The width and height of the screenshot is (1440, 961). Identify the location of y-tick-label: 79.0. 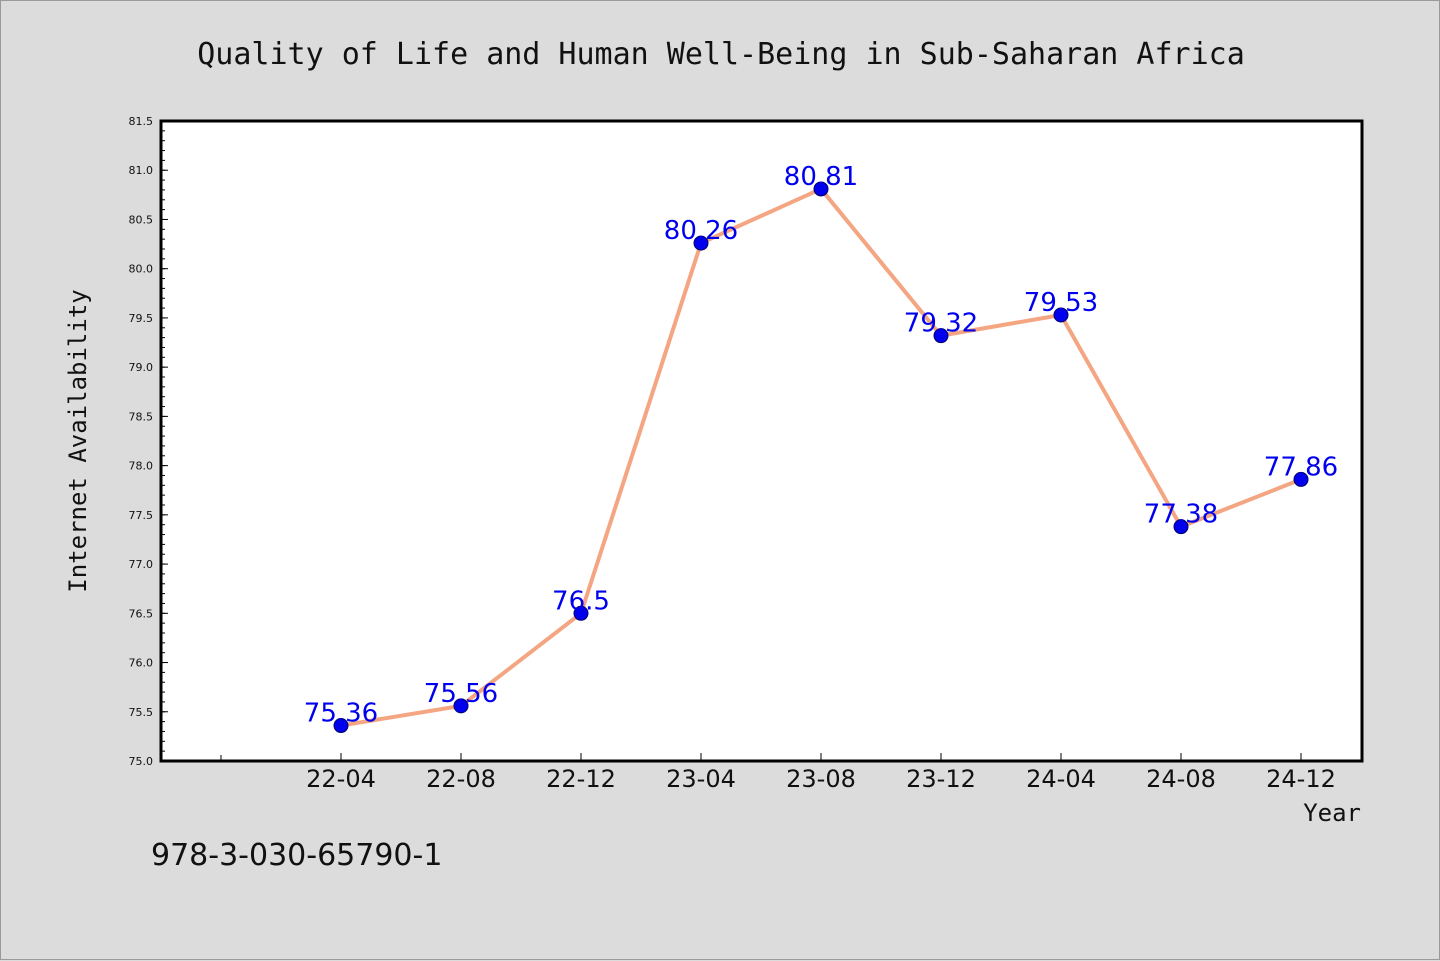
(141, 367).